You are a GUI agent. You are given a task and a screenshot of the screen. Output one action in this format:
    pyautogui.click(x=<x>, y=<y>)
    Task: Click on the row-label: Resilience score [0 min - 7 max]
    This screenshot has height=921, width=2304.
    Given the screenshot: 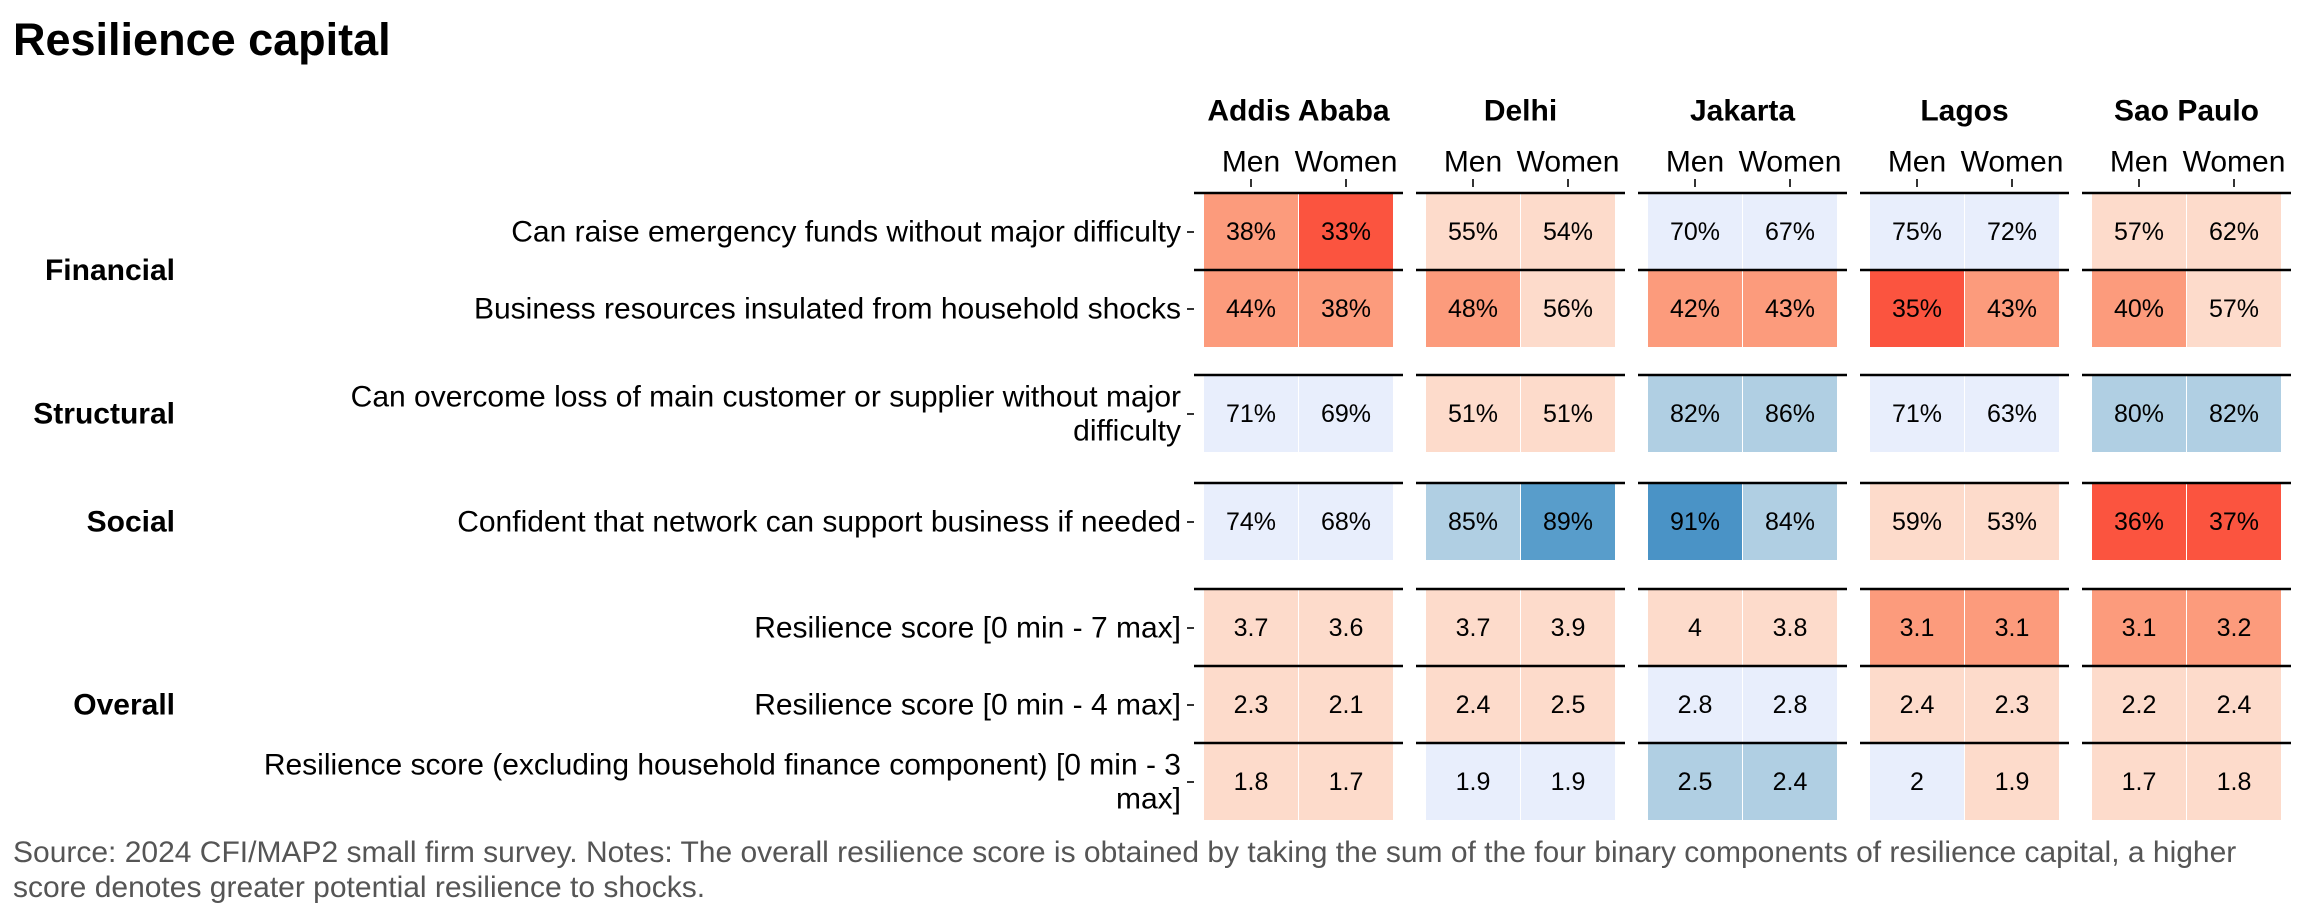 What is the action you would take?
    pyautogui.click(x=967, y=628)
    